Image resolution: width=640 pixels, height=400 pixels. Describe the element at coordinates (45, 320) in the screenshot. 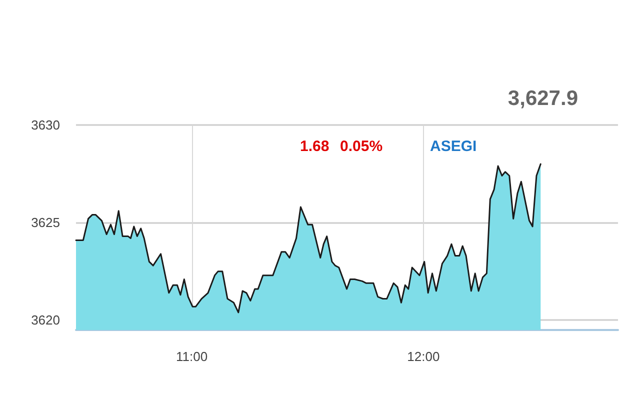

I see `y-tick-label: 3620` at that location.